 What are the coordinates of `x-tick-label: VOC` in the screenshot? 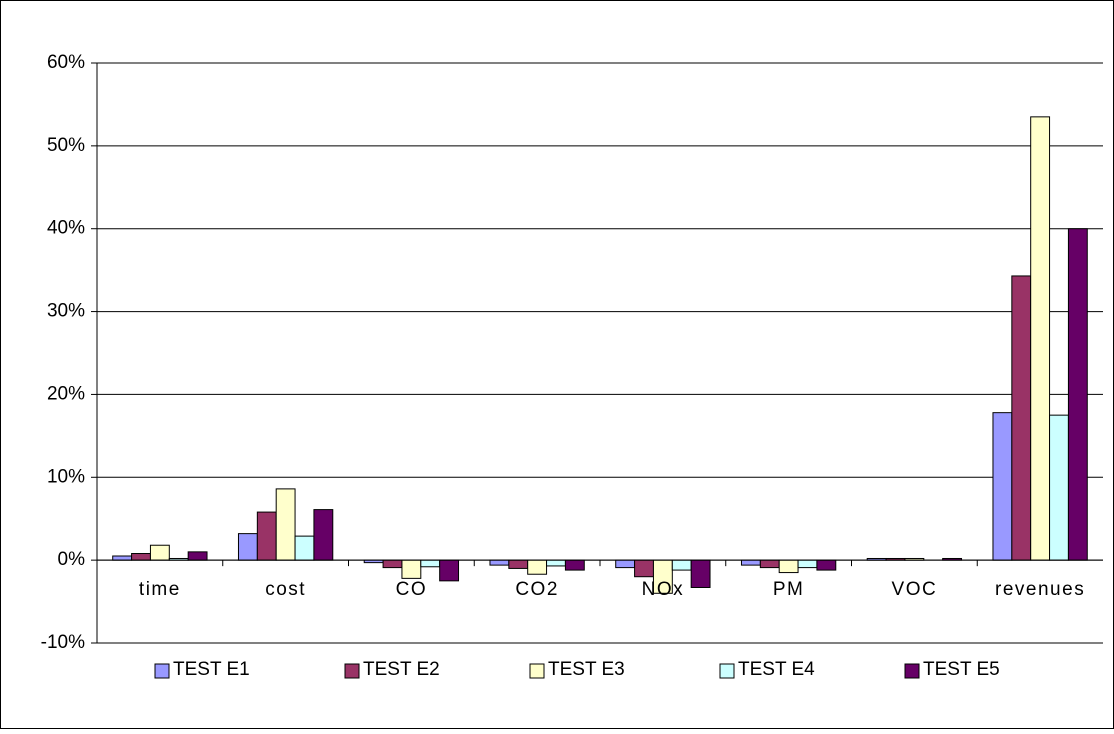 It's located at (915, 589).